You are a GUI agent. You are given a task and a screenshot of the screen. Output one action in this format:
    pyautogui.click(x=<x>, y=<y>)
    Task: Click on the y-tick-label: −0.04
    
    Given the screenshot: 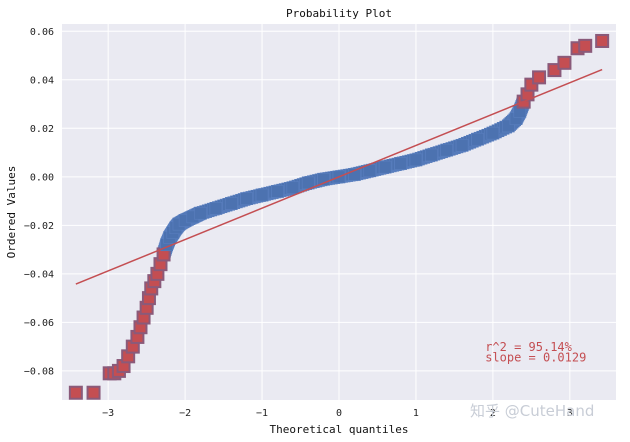 What is the action you would take?
    pyautogui.click(x=39, y=274)
    